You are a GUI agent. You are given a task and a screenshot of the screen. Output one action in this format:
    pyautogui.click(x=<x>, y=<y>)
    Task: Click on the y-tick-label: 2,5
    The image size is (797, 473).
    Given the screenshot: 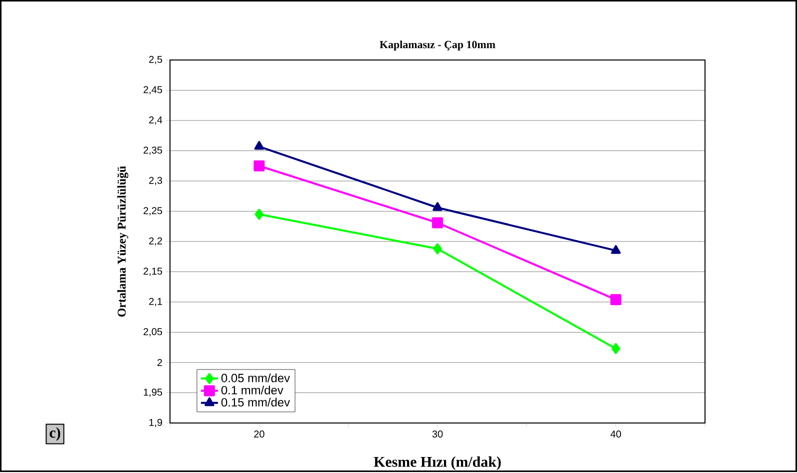 What is the action you would take?
    pyautogui.click(x=155, y=60)
    